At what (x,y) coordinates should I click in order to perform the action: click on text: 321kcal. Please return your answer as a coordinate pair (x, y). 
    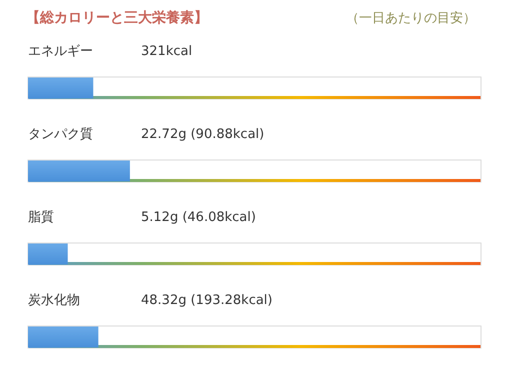
    Looking at the image, I should click on (166, 51).